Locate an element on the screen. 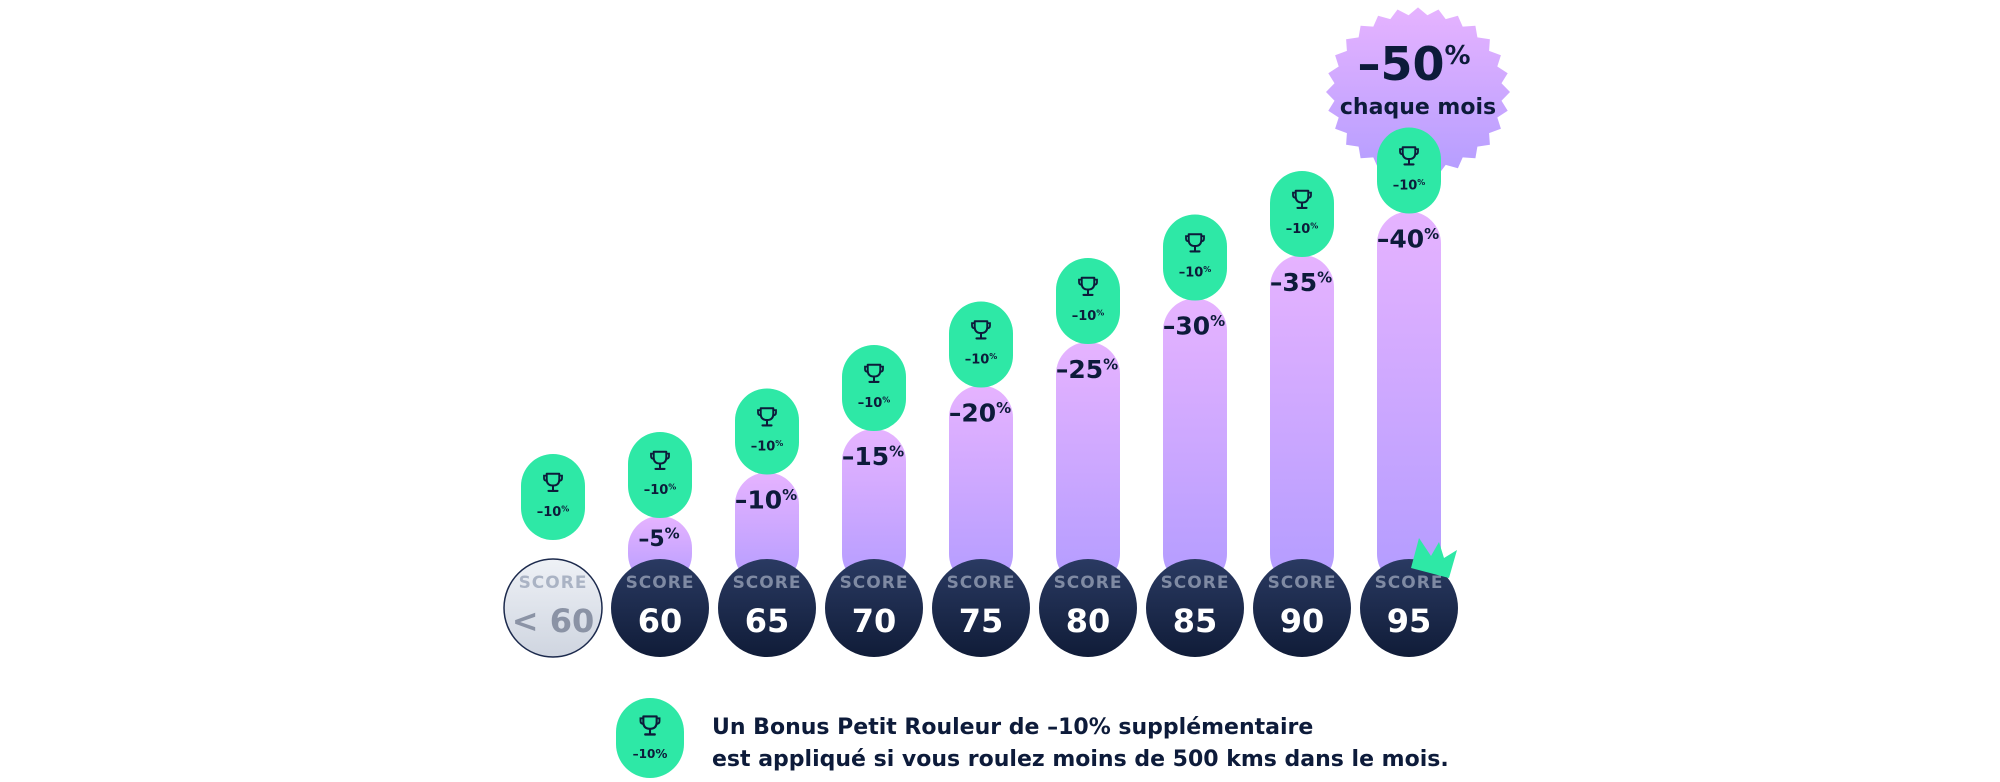  bar-label: –25% is located at coordinates (1087, 369).